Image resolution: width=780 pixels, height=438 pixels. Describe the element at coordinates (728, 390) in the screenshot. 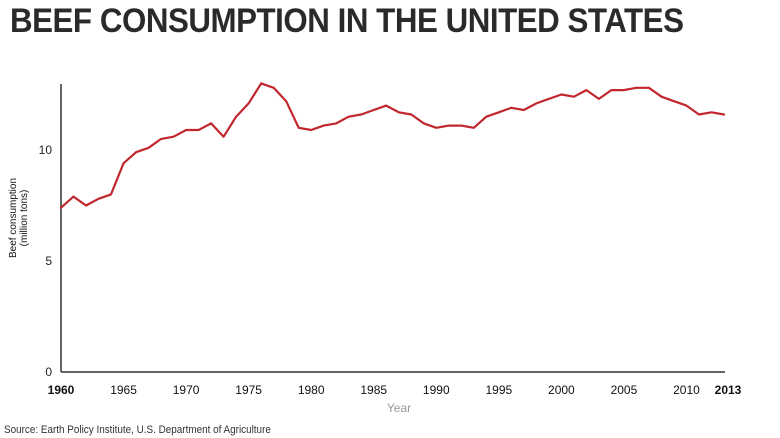

I see `x-tick-label: 2013` at that location.